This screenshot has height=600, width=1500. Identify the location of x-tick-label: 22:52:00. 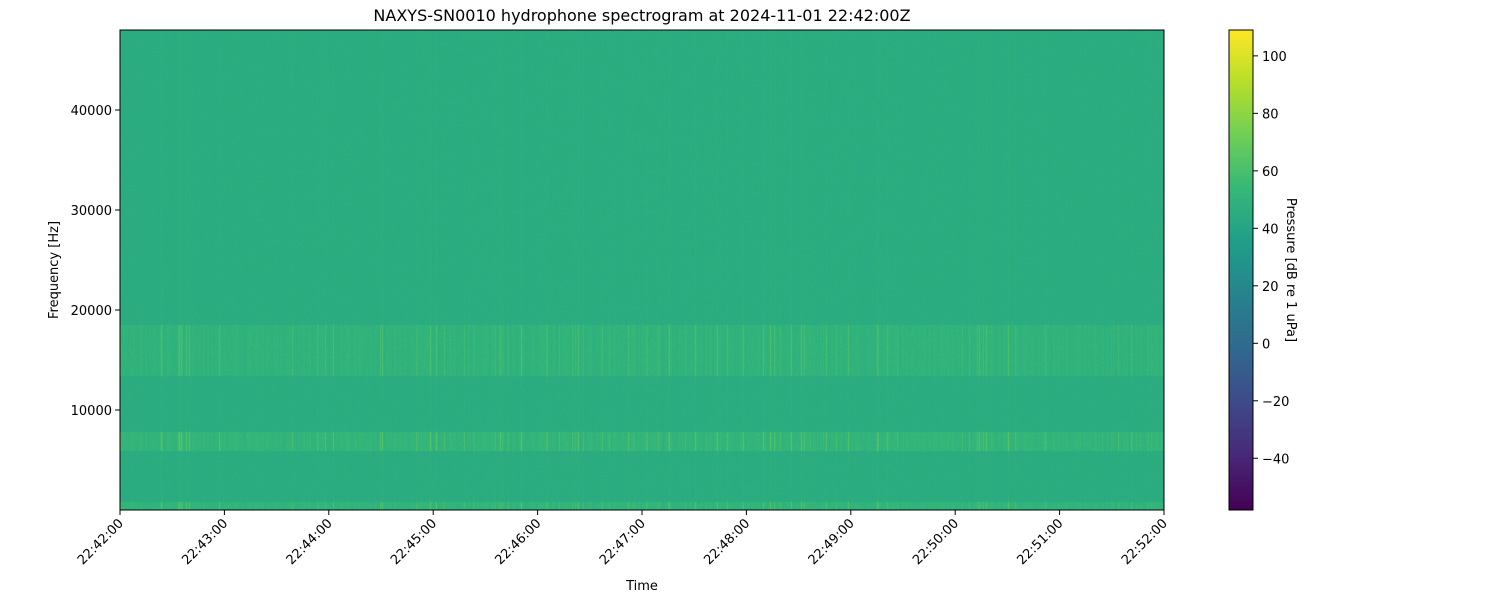
(1145, 542).